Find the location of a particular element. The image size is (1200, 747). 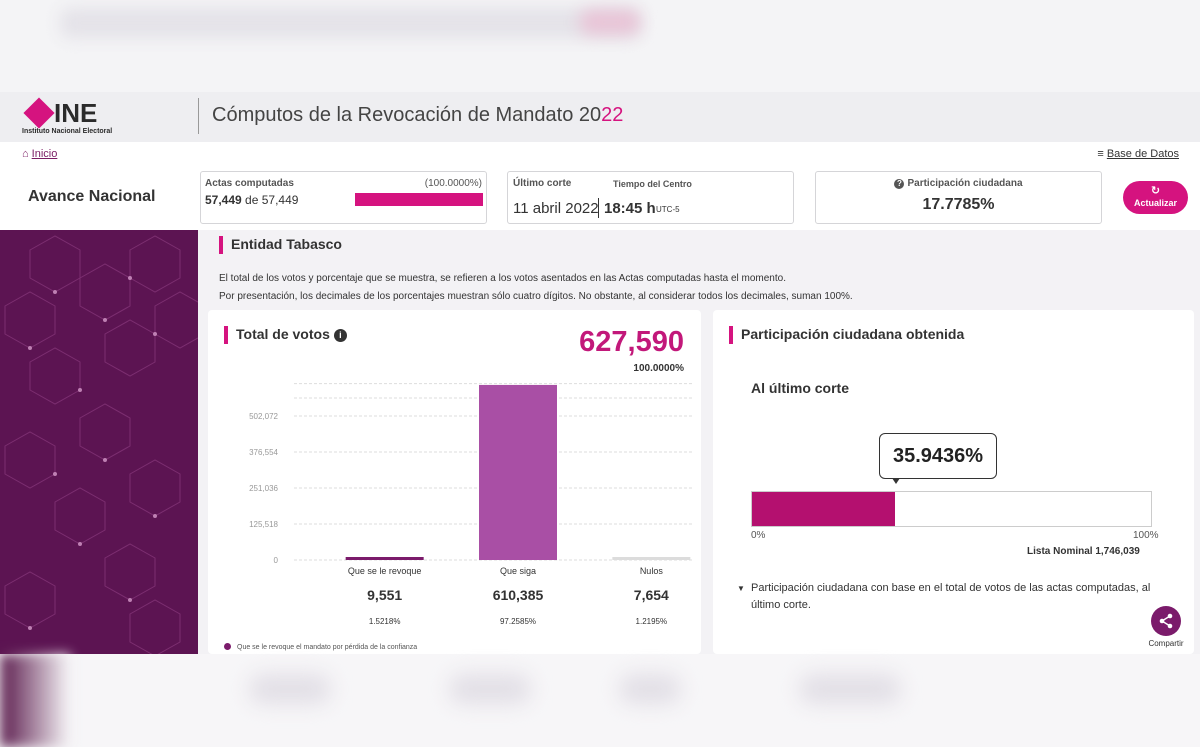

refresh-label: Actualizar is located at coordinates (1155, 203).